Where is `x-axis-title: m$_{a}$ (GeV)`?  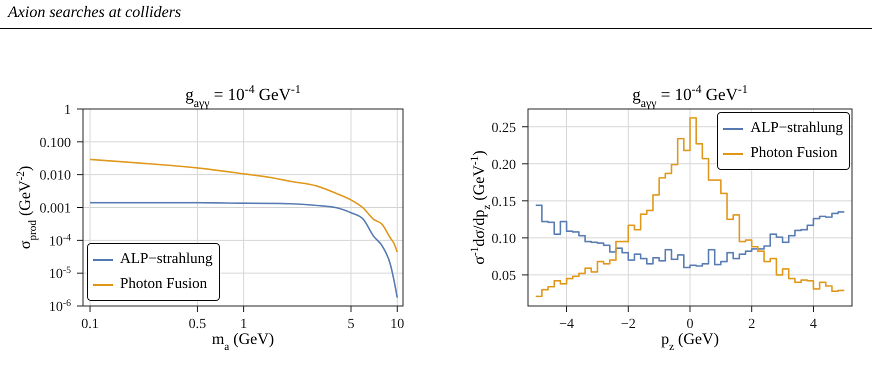 x-axis-title: m$_{a}$ (GeV) is located at coordinates (243, 342).